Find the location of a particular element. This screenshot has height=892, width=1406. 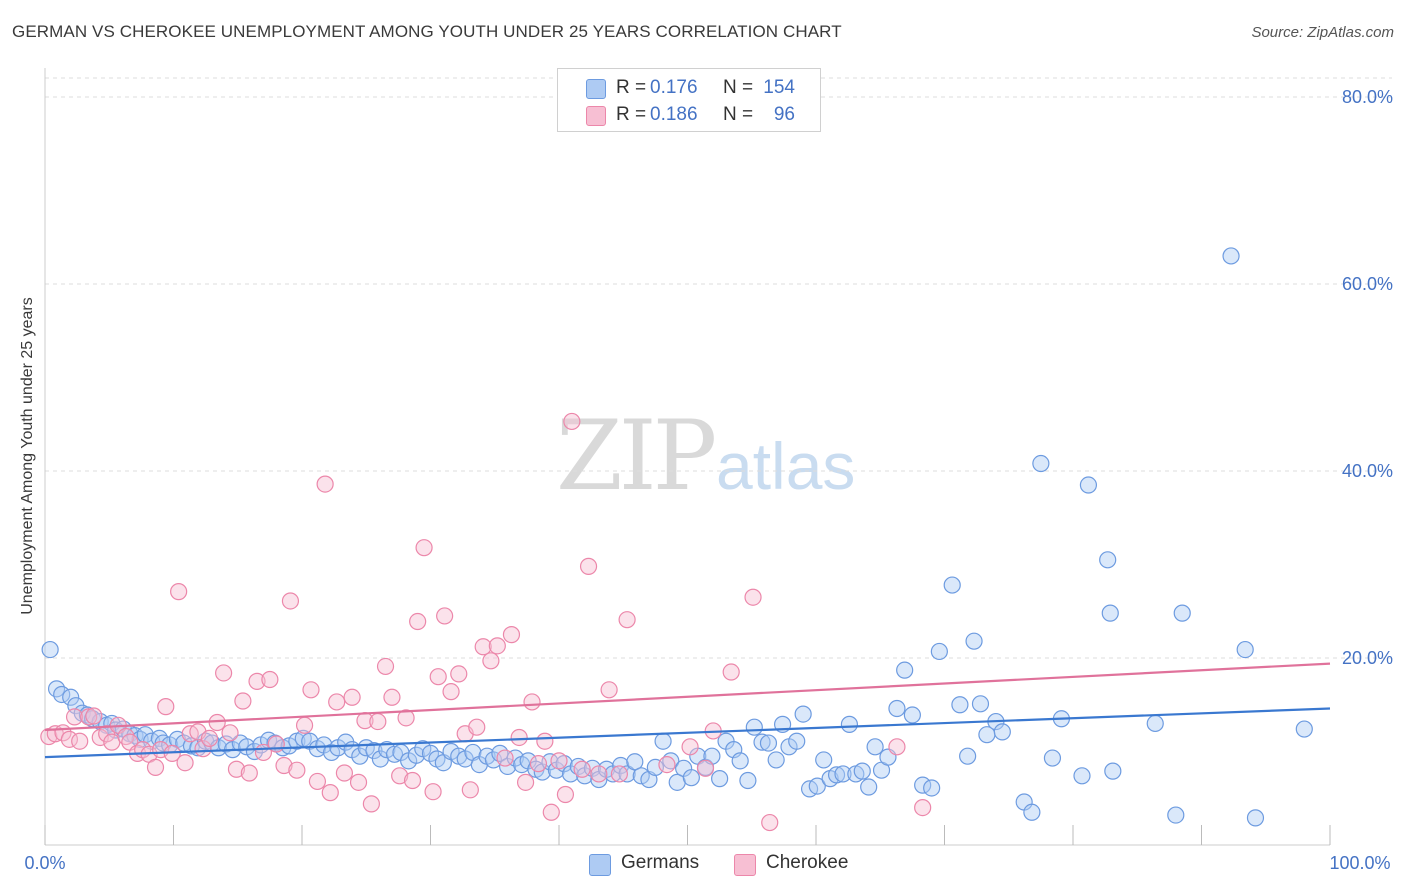

legend: R = 0.176 N = 154 R = 0.186 N = 96 is located at coordinates (689, 100).